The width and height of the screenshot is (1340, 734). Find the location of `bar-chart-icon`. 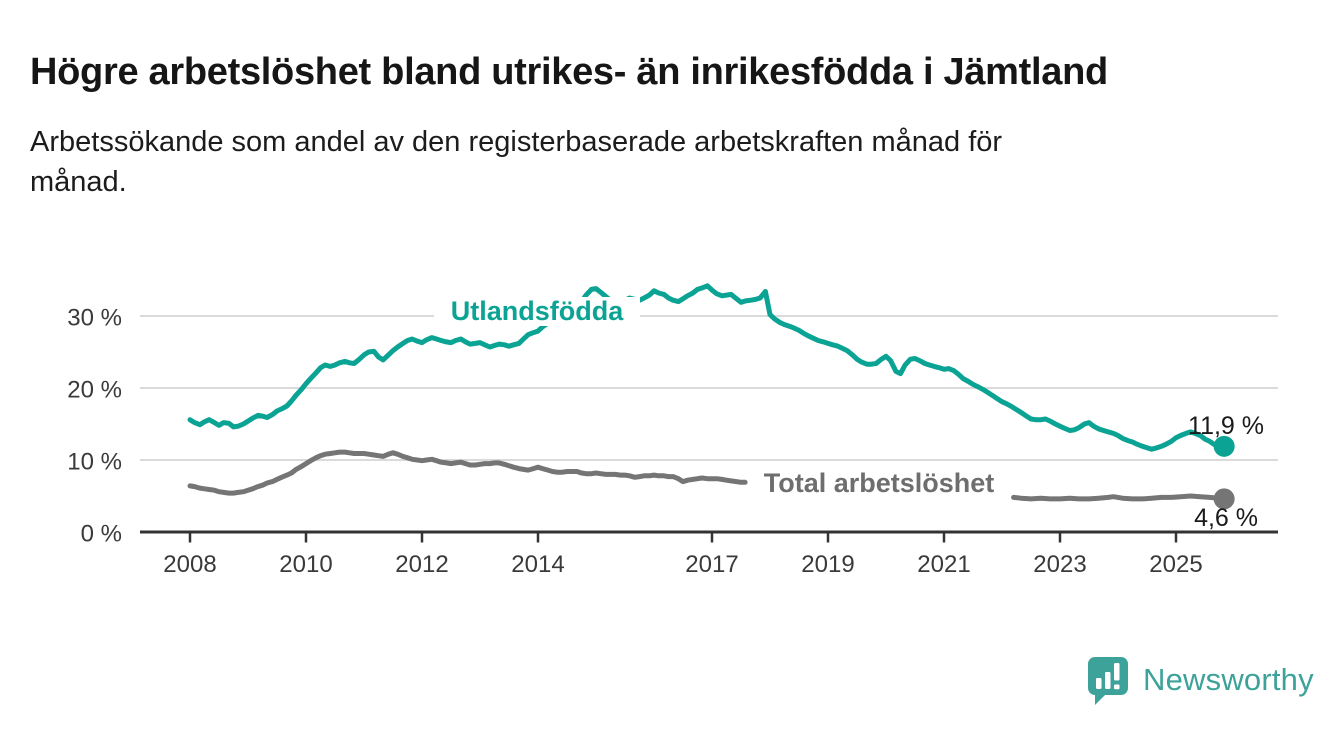

bar-chart-icon is located at coordinates (1108, 675).